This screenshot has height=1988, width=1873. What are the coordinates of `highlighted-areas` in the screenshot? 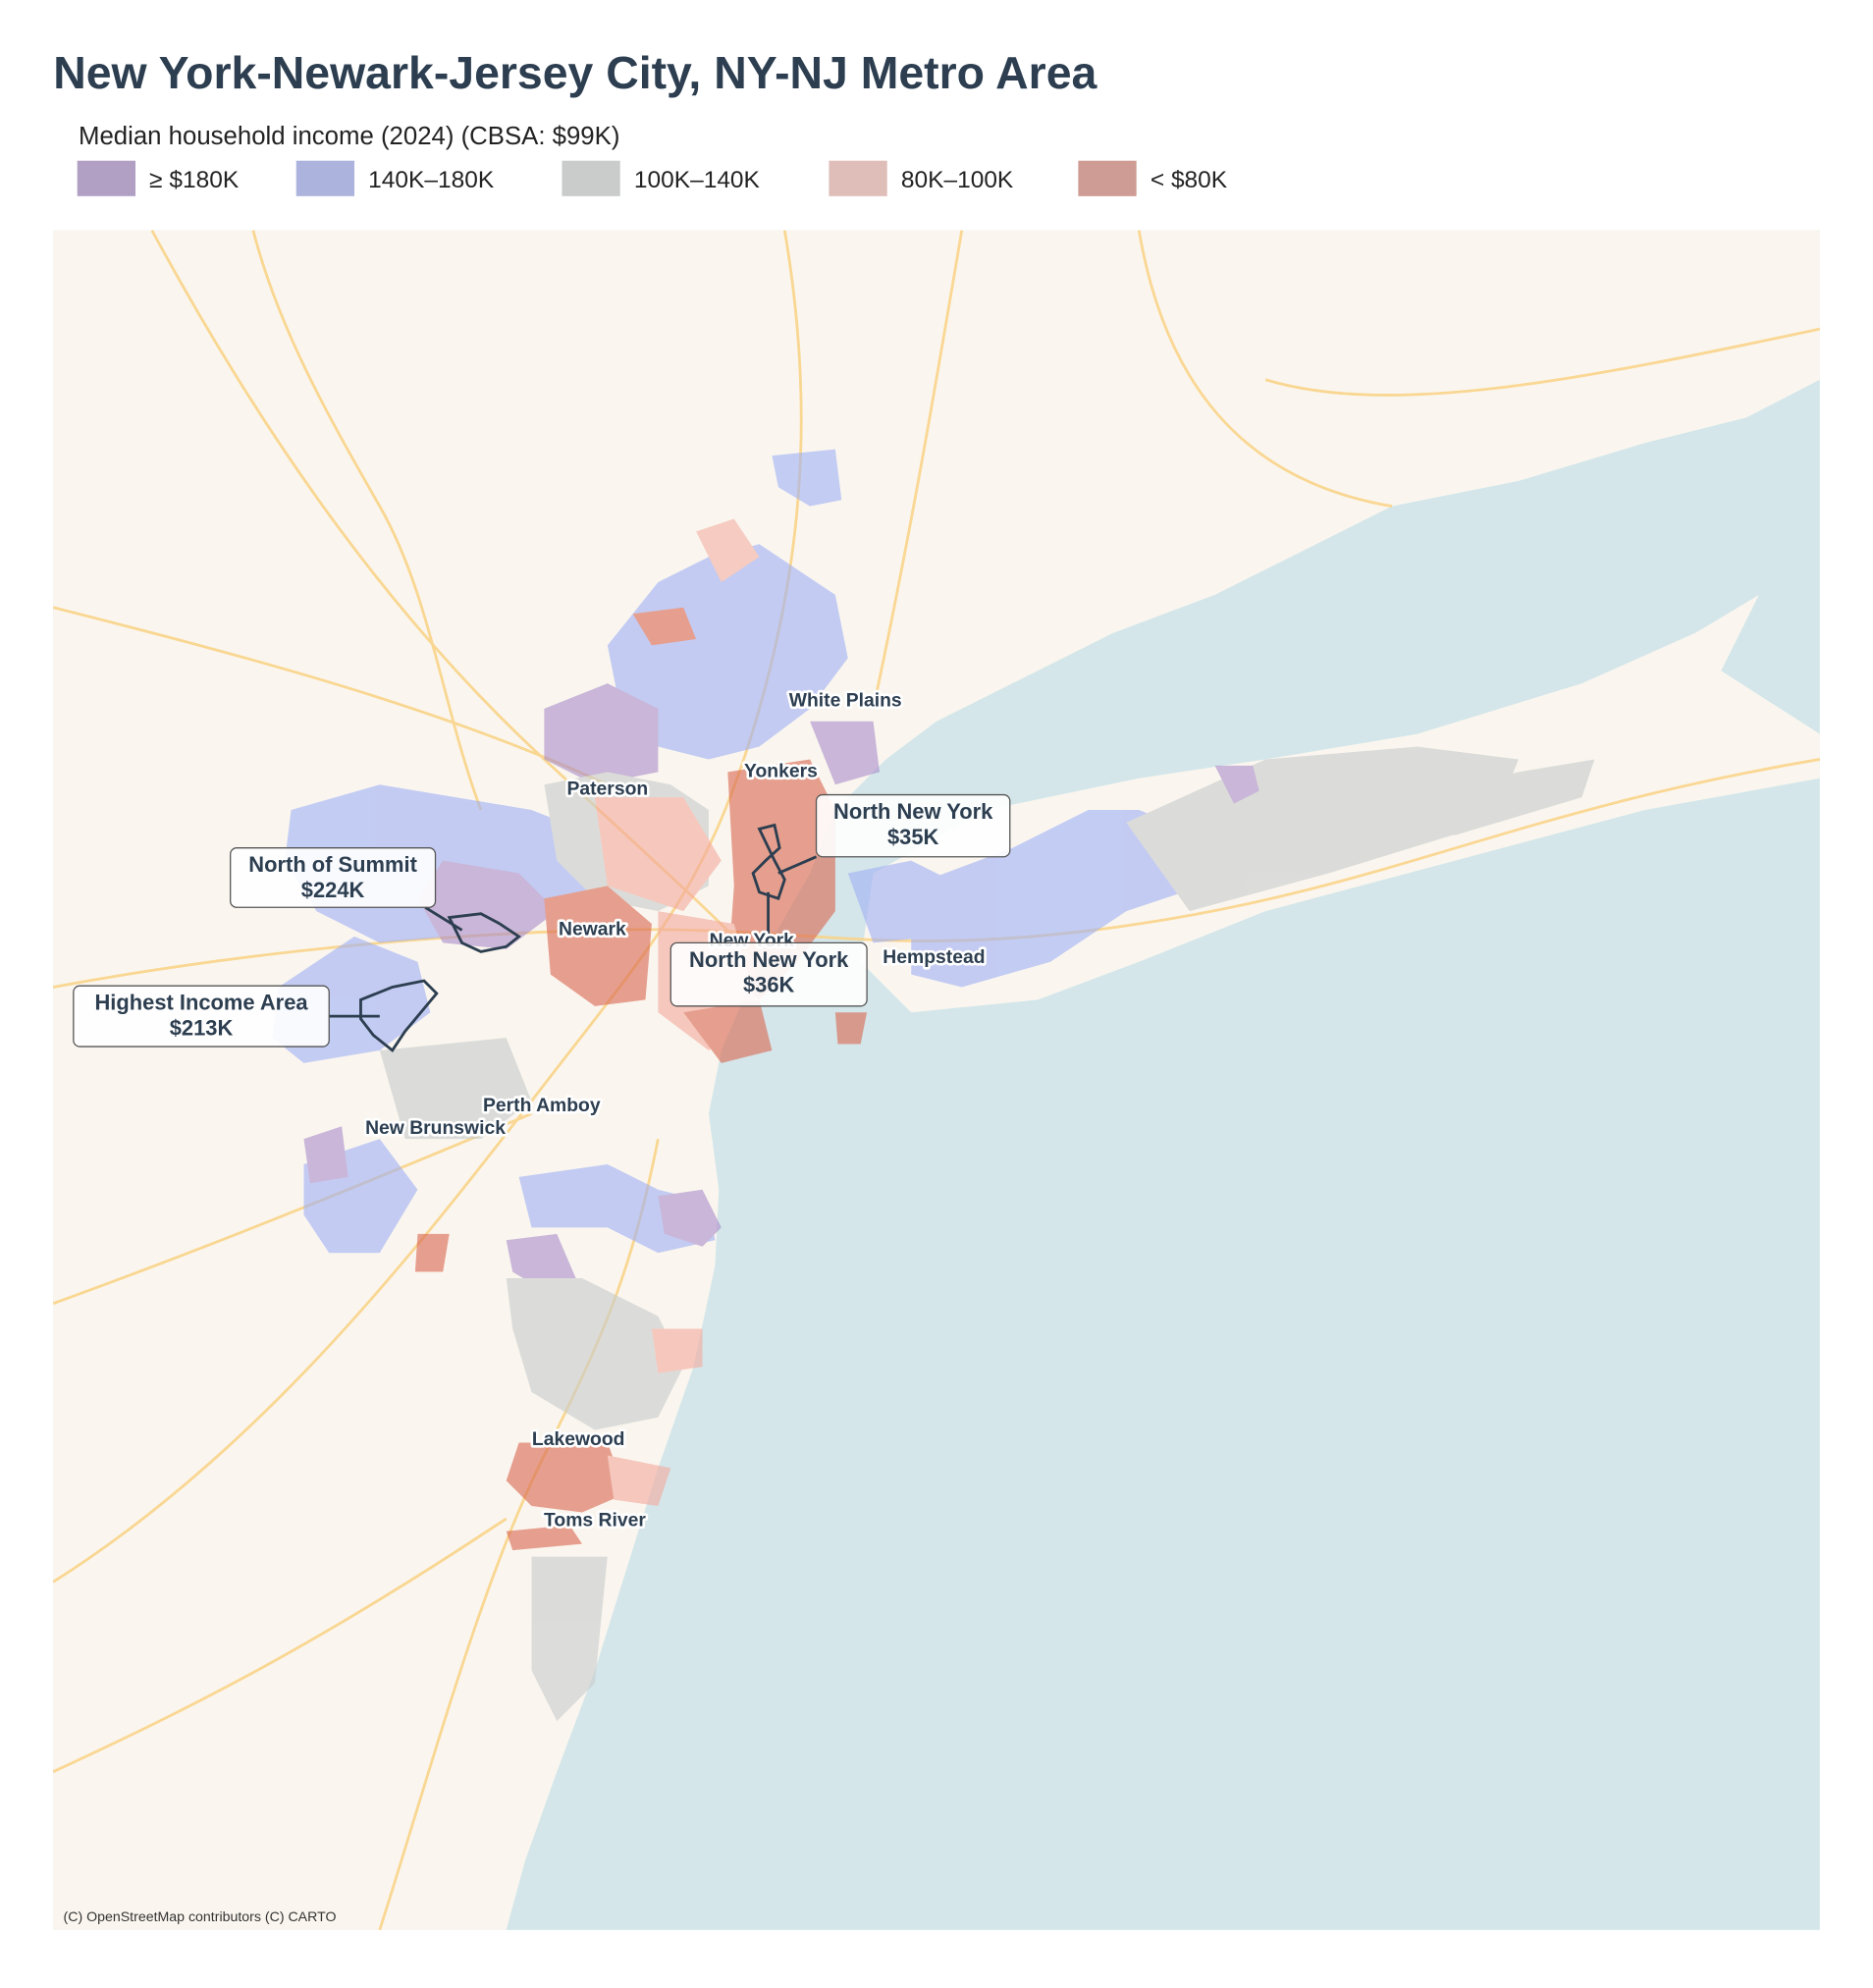 It's located at (573, 938).